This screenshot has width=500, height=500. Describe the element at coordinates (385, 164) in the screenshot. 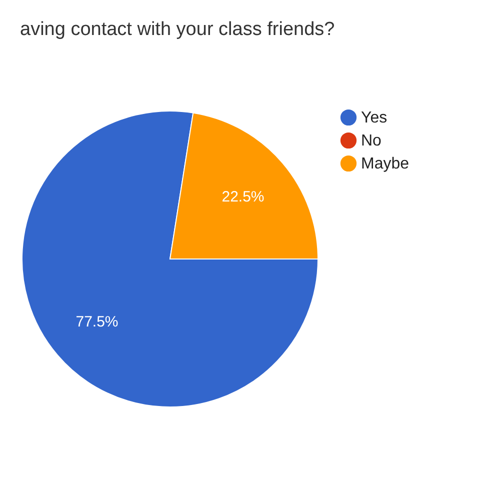

I see `legend-label: Maybe` at that location.